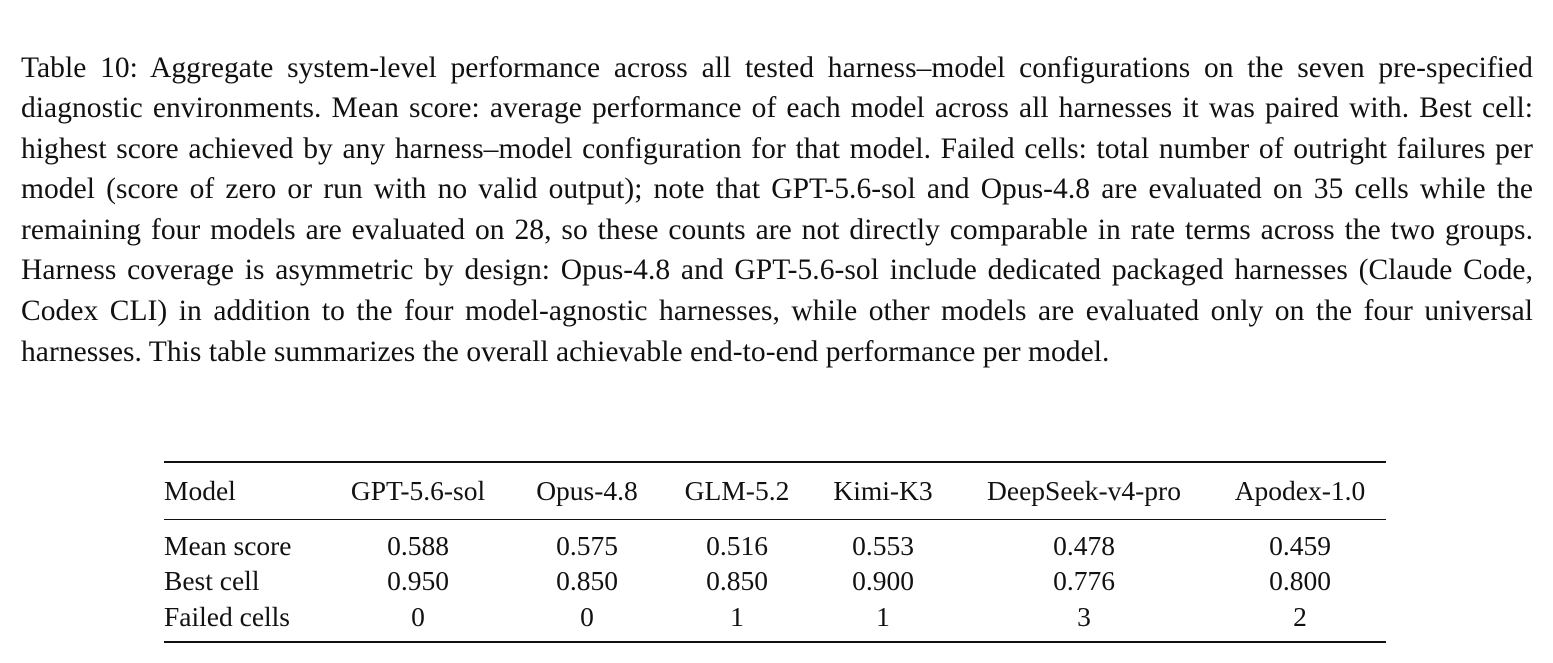 This screenshot has height=663, width=1553. Describe the element at coordinates (418, 545) in the screenshot. I see `table-cell: 0.588` at that location.